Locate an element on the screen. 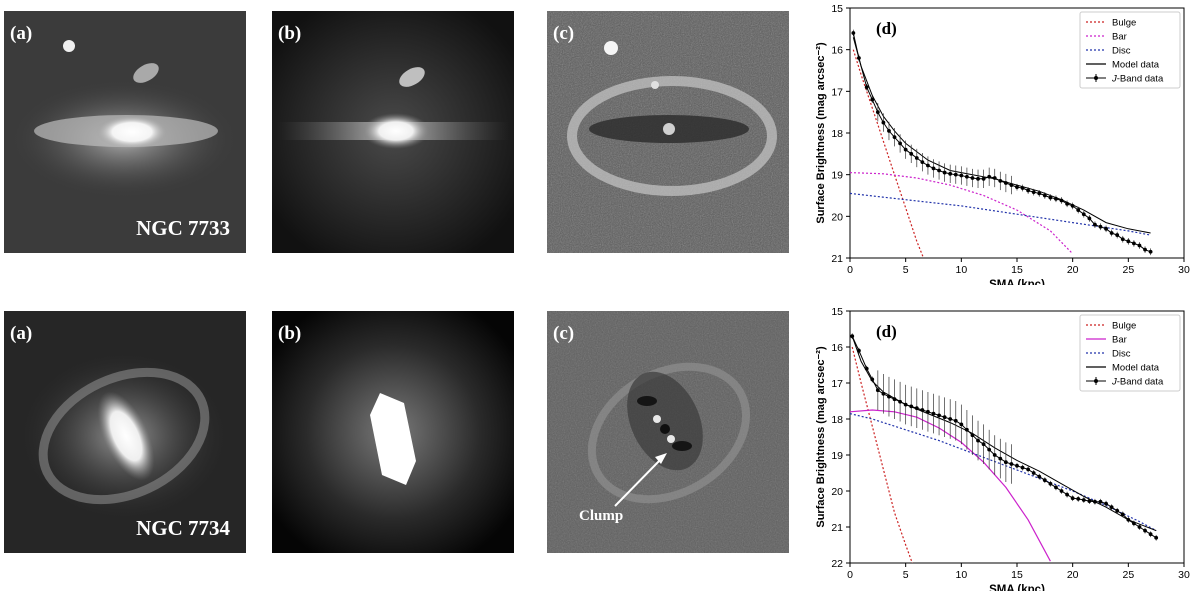 This screenshot has width=1200, height=591. y-tick-label: 20 is located at coordinates (837, 217).